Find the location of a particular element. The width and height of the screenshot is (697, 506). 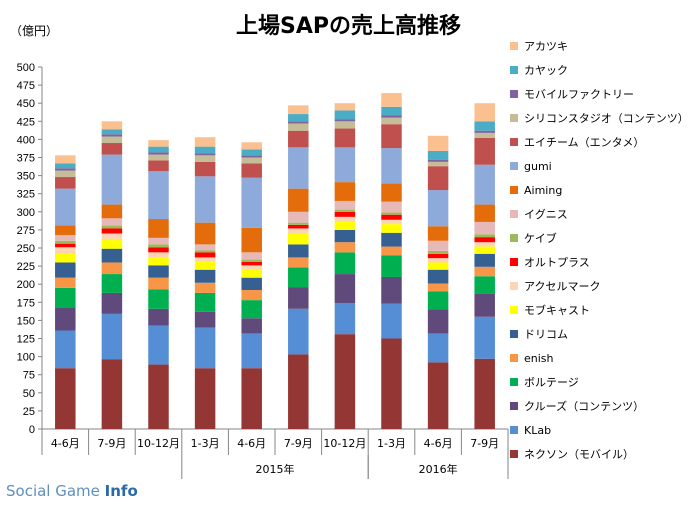

watermark-text-social-game: Social Game is located at coordinates (55, 491).